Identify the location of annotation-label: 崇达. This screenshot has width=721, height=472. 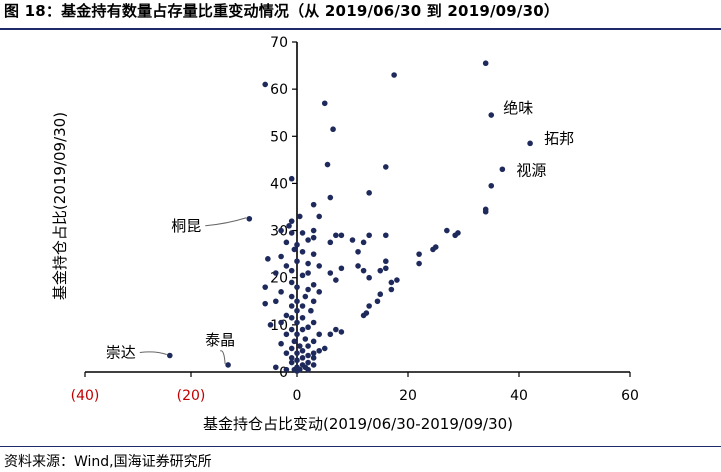
(121, 353).